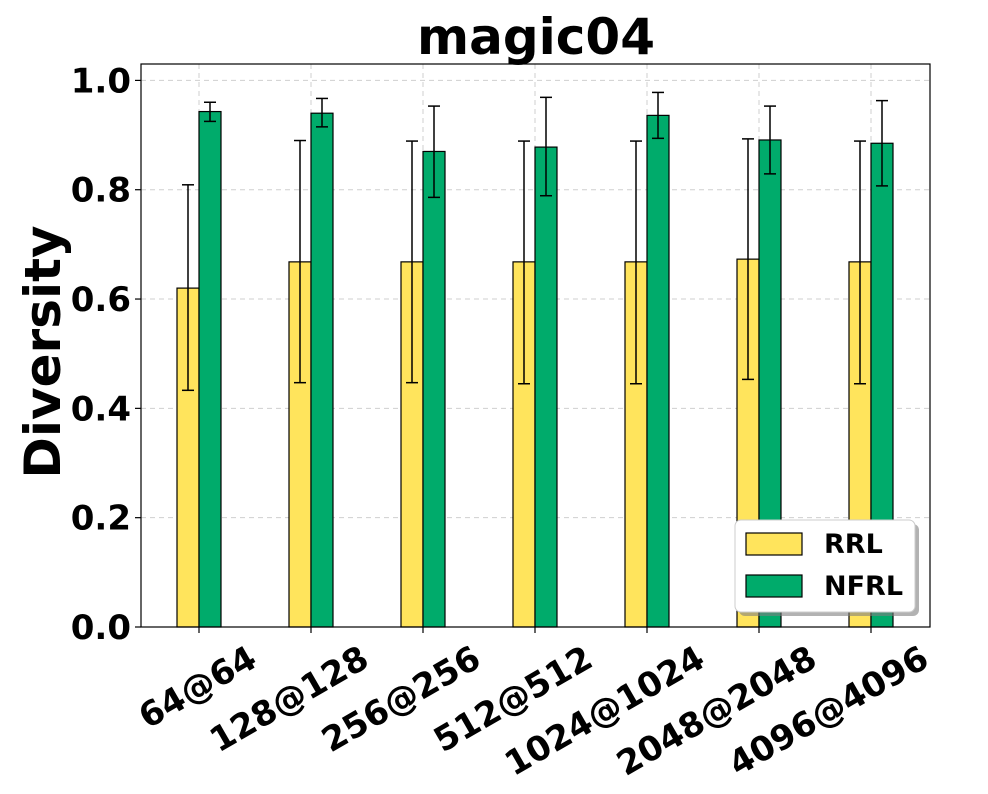  What do you see at coordinates (101, 628) in the screenshot?
I see `y-tick-label: 0.0` at bounding box center [101, 628].